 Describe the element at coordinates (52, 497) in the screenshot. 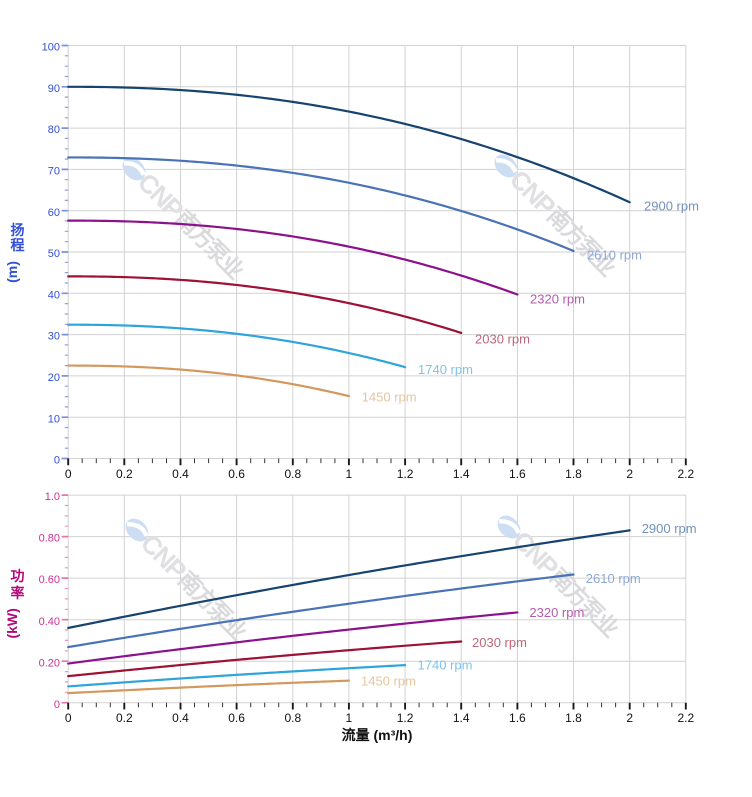

I see `svg-text: 1.0` at that location.